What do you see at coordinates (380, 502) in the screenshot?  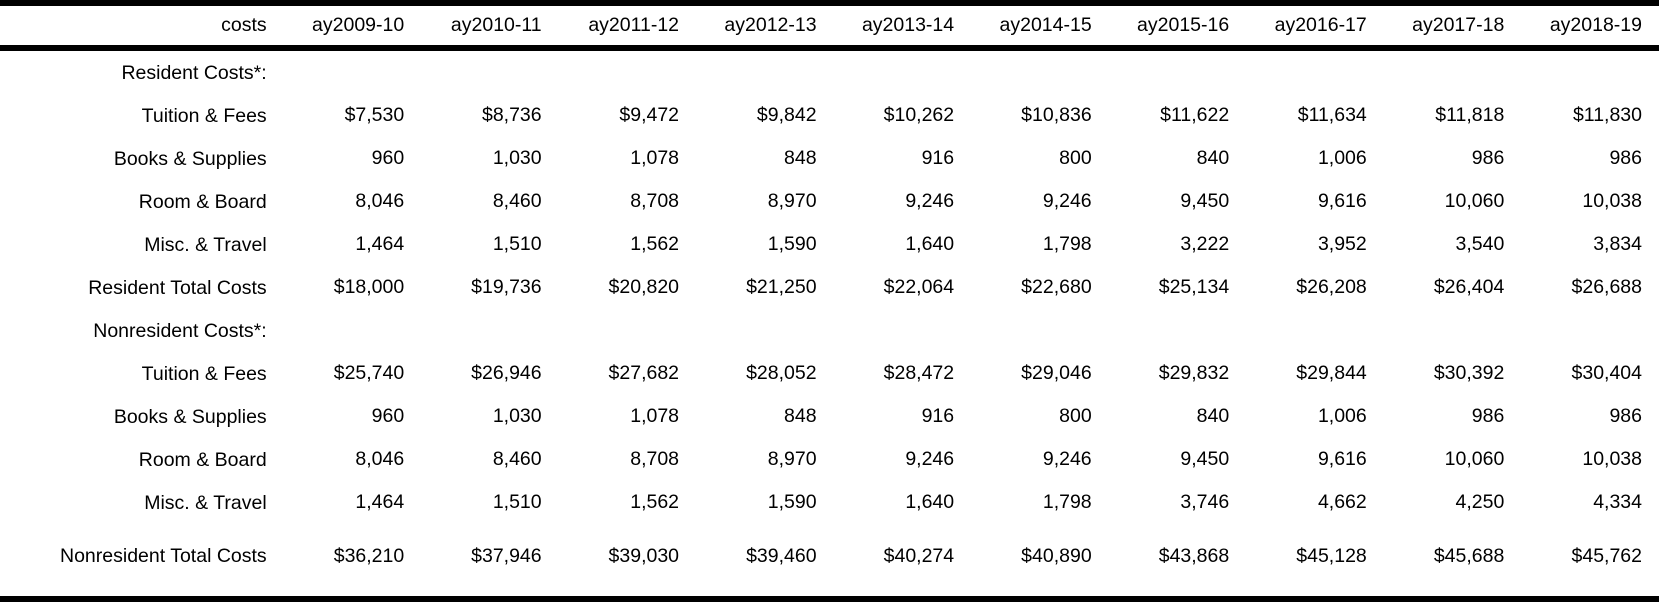 I see `table-cell: 1,464` at bounding box center [380, 502].